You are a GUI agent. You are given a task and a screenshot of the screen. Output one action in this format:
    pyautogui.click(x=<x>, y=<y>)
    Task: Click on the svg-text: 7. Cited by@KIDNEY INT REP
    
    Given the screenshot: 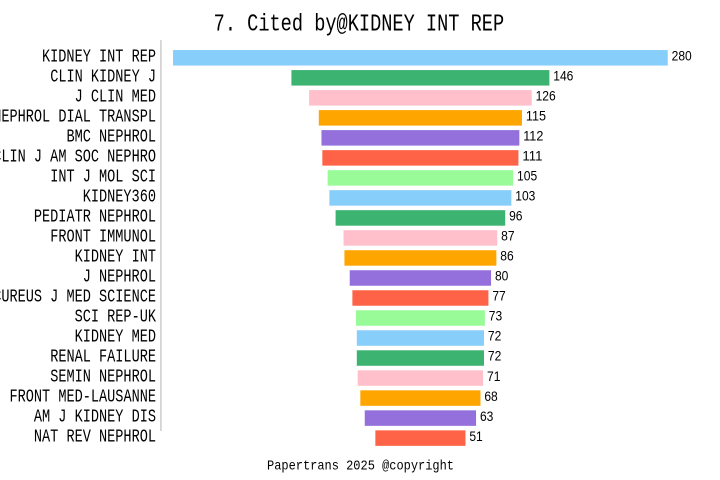 What is the action you would take?
    pyautogui.click(x=359, y=25)
    